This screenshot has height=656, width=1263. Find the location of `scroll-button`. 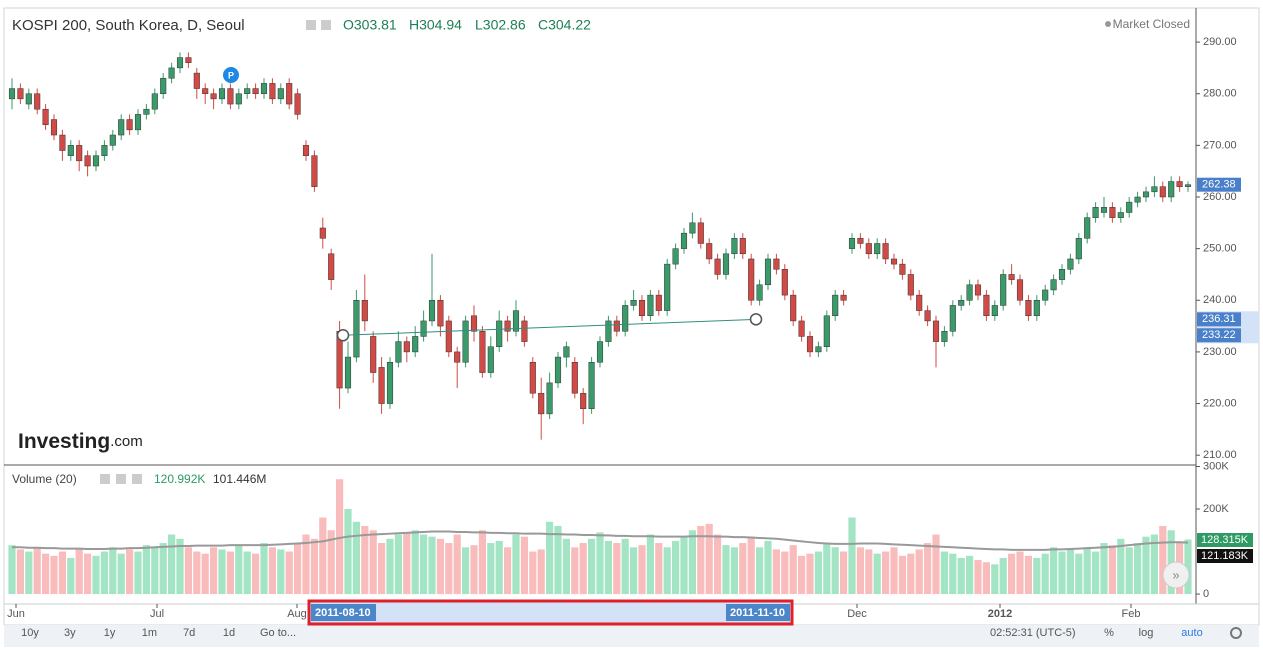

scroll-button is located at coordinates (1176, 575).